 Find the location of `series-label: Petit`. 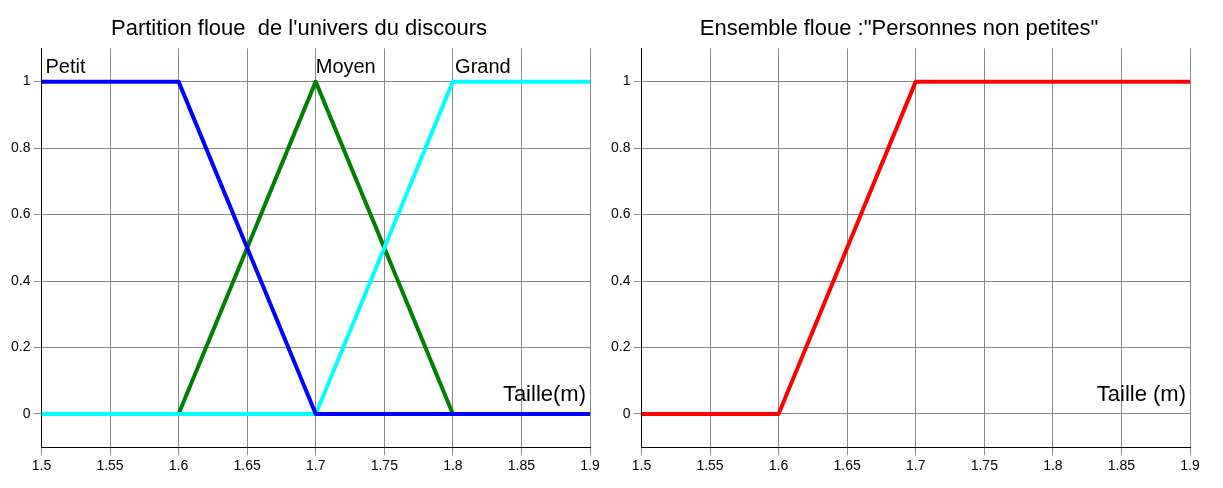

series-label: Petit is located at coordinates (65, 66).